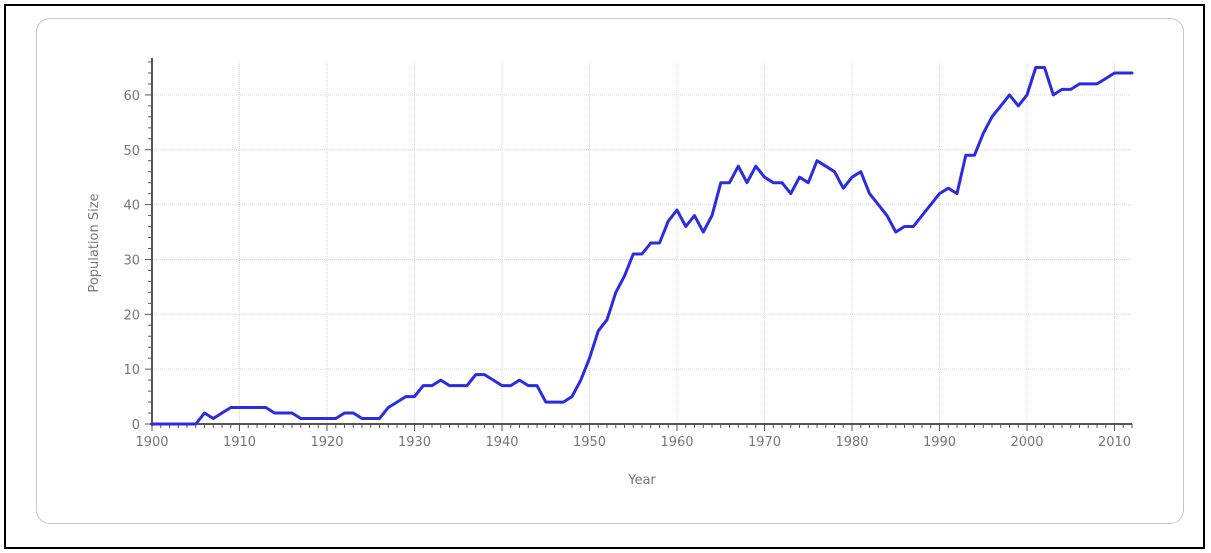 The width and height of the screenshot is (1211, 553). What do you see at coordinates (131, 370) in the screenshot?
I see `y-tick-label-10: 10` at bounding box center [131, 370].